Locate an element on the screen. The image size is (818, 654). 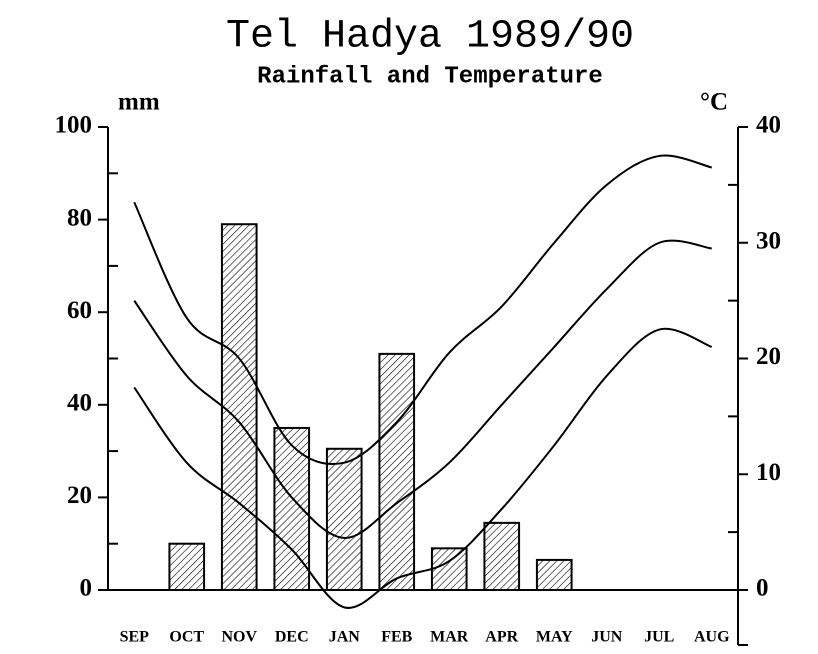
y2-tick-label: 30 is located at coordinates (768, 240).